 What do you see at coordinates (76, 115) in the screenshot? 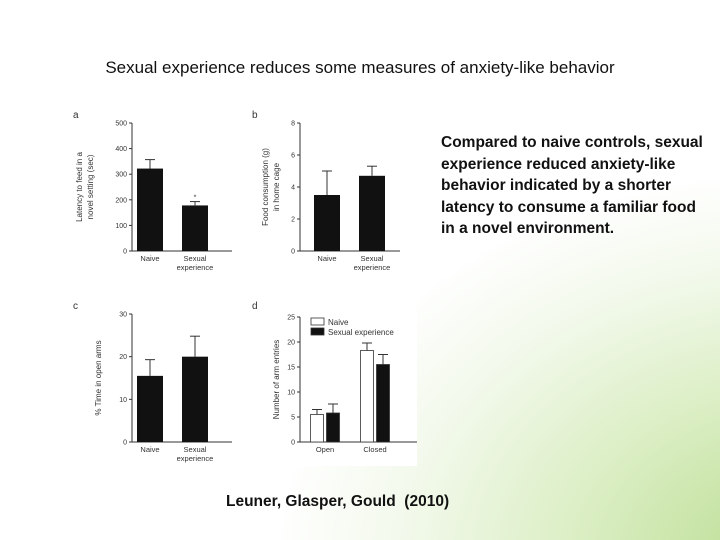
I see `panel-a-letter: a` at bounding box center [76, 115].